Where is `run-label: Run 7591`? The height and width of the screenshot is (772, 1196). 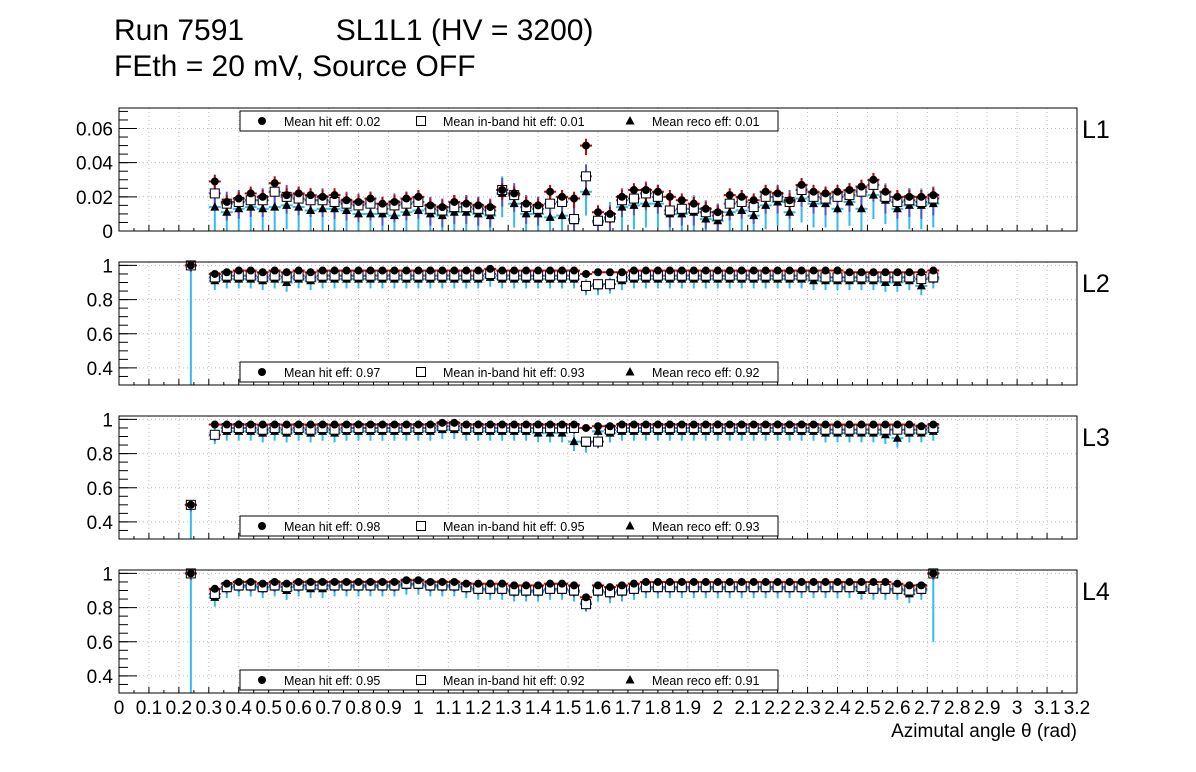 run-label: Run 7591 is located at coordinates (179, 30).